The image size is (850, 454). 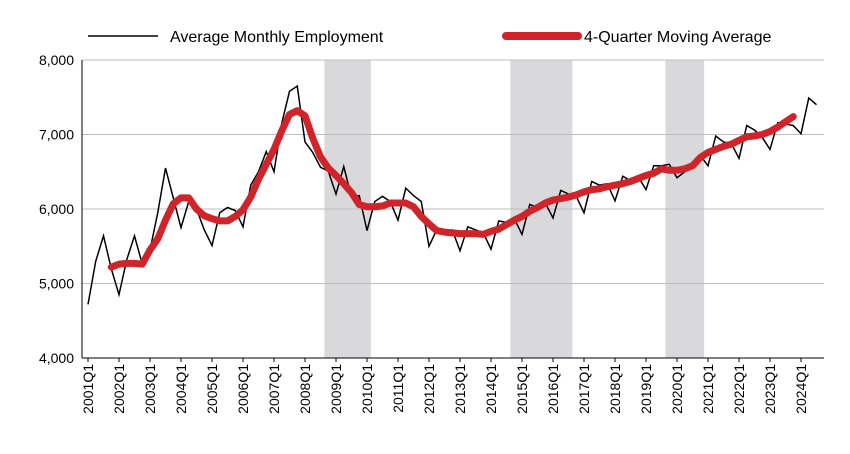 What do you see at coordinates (522, 389) in the screenshot?
I see `x-tick-label: 2015Q1` at bounding box center [522, 389].